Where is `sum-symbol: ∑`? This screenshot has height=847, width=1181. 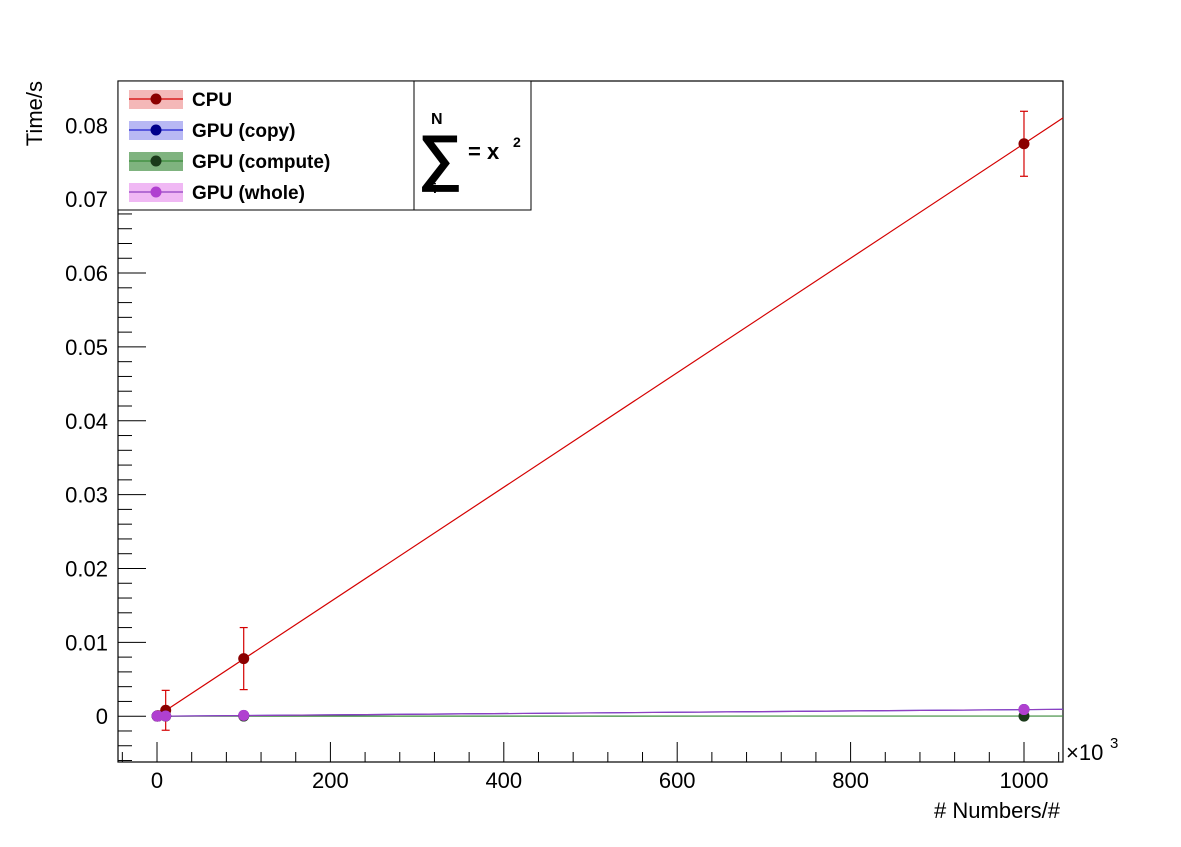 sum-symbol: ∑ is located at coordinates (440, 157).